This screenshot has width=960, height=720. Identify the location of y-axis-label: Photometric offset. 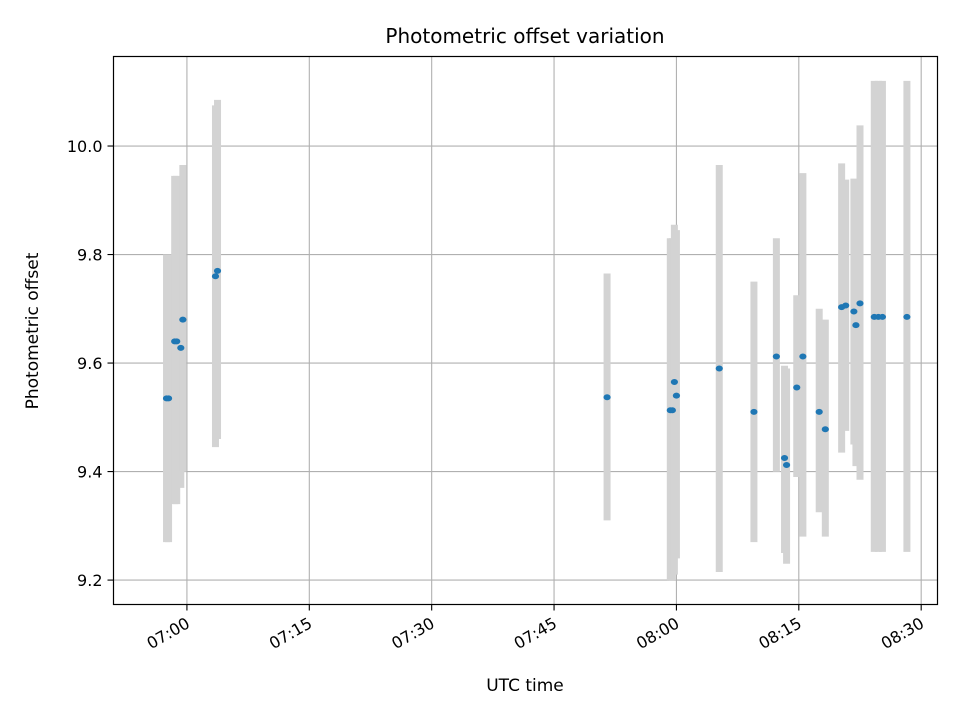
(33, 330).